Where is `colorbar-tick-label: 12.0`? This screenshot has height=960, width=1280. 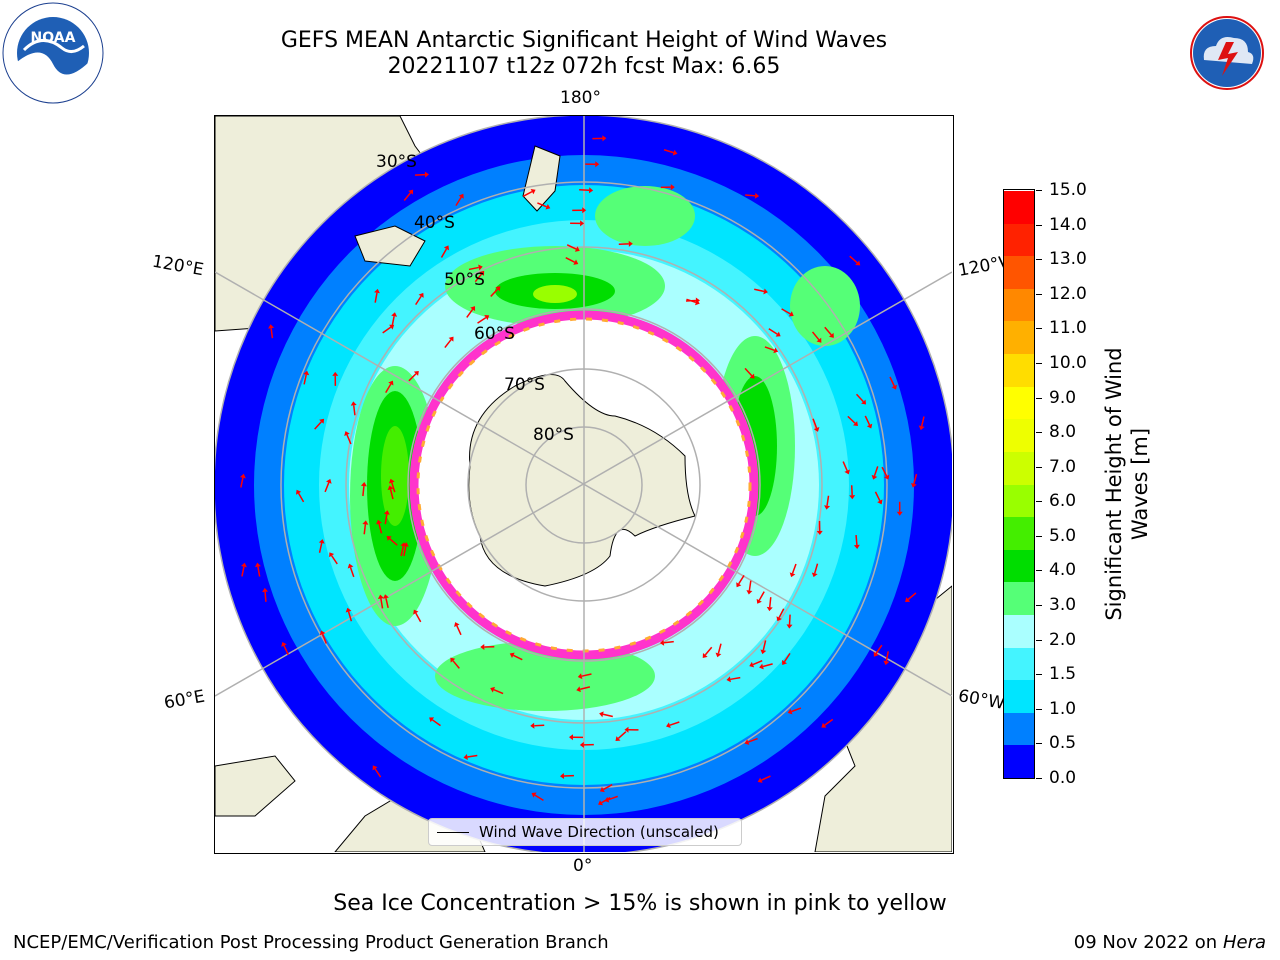
colorbar-tick-label: 12.0 is located at coordinates (1068, 293).